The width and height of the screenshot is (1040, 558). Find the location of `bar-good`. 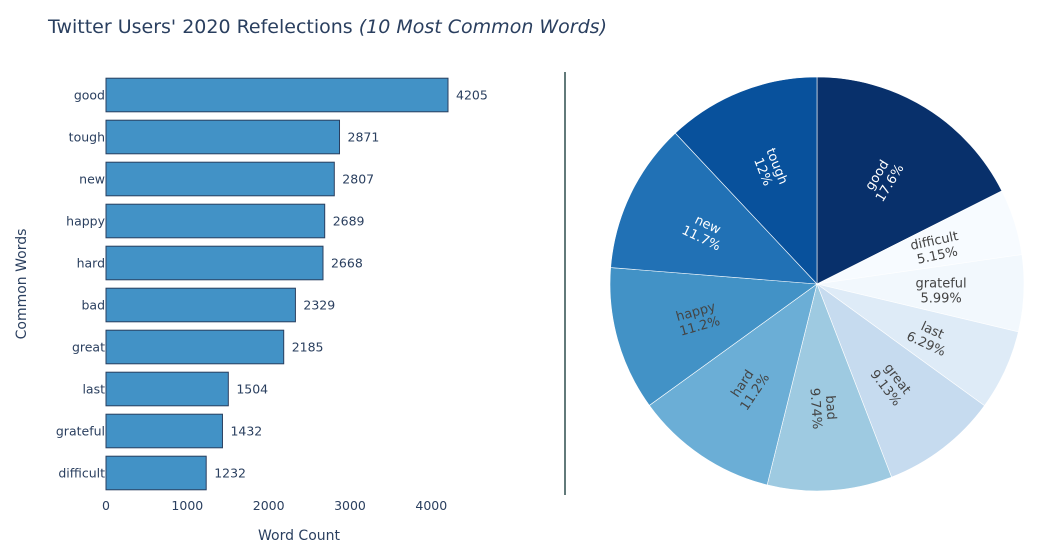

bar-good is located at coordinates (277, 95).